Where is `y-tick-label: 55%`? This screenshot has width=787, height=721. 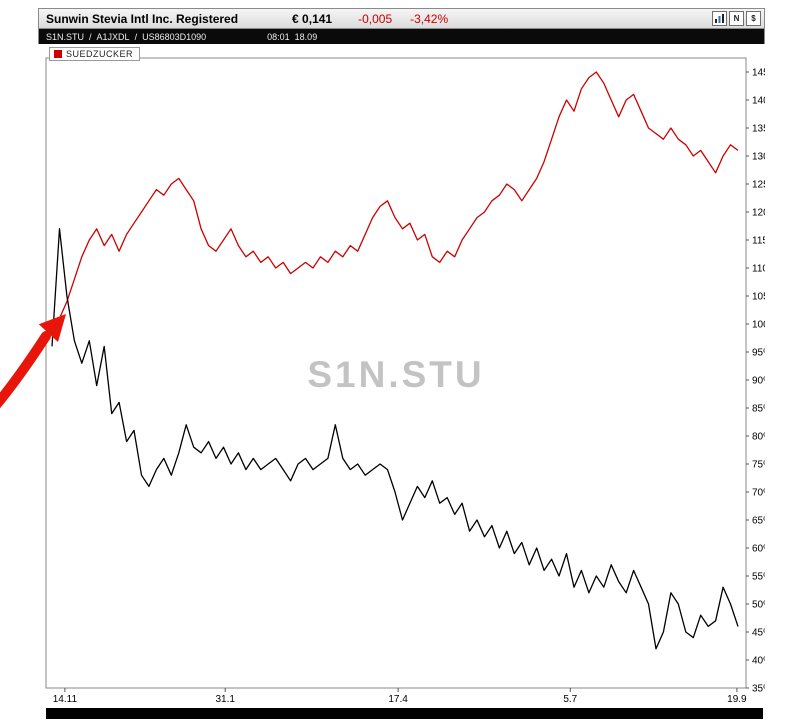 y-tick-label: 55% is located at coordinates (758, 577).